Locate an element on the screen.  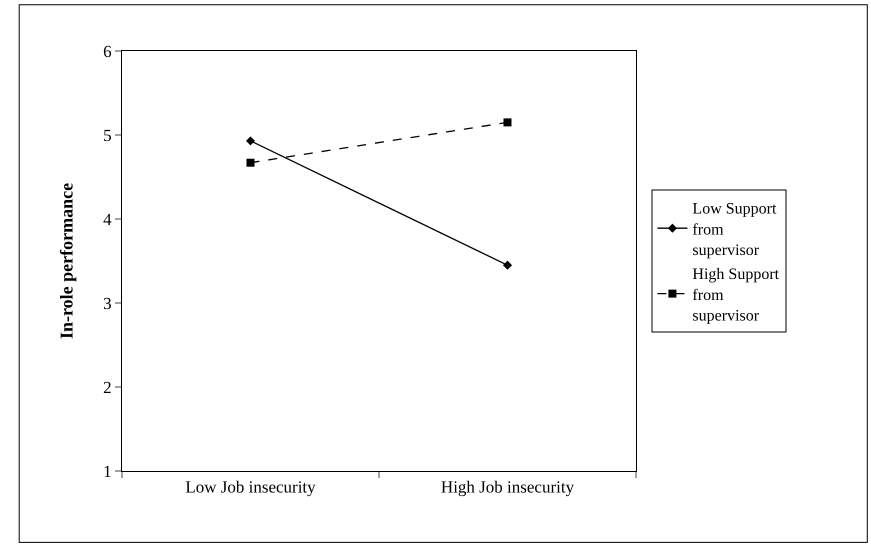
y-axis-title: In-role performance is located at coordinates (66, 261).